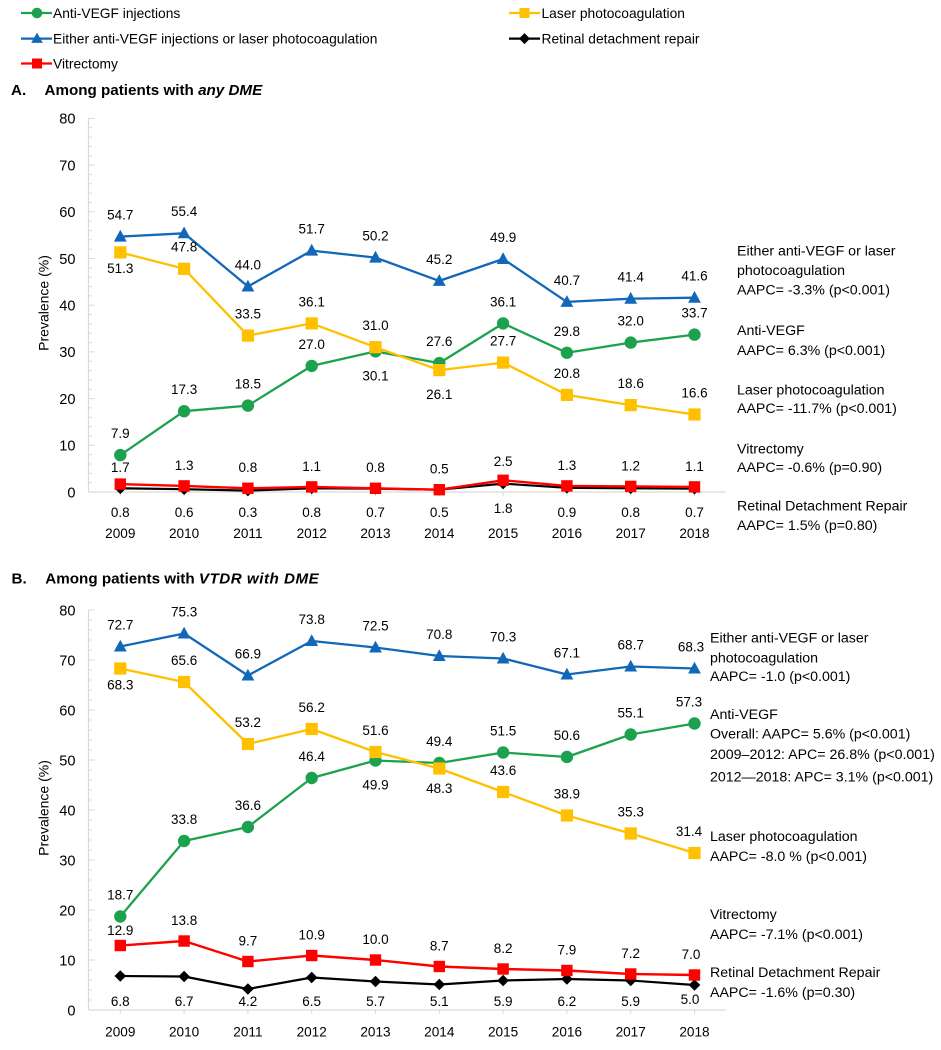 The height and width of the screenshot is (1050, 941). What do you see at coordinates (120, 215) in the screenshot?
I see `svg-text: 54.7` at bounding box center [120, 215].